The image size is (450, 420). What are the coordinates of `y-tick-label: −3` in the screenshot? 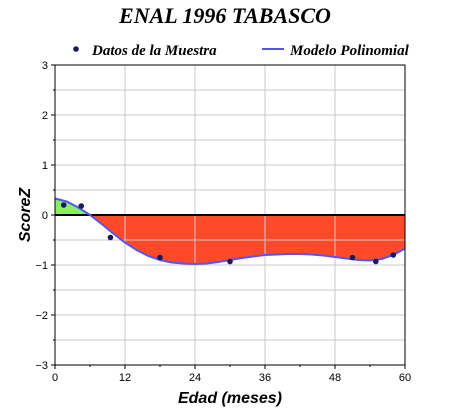 It's located at (41, 366).